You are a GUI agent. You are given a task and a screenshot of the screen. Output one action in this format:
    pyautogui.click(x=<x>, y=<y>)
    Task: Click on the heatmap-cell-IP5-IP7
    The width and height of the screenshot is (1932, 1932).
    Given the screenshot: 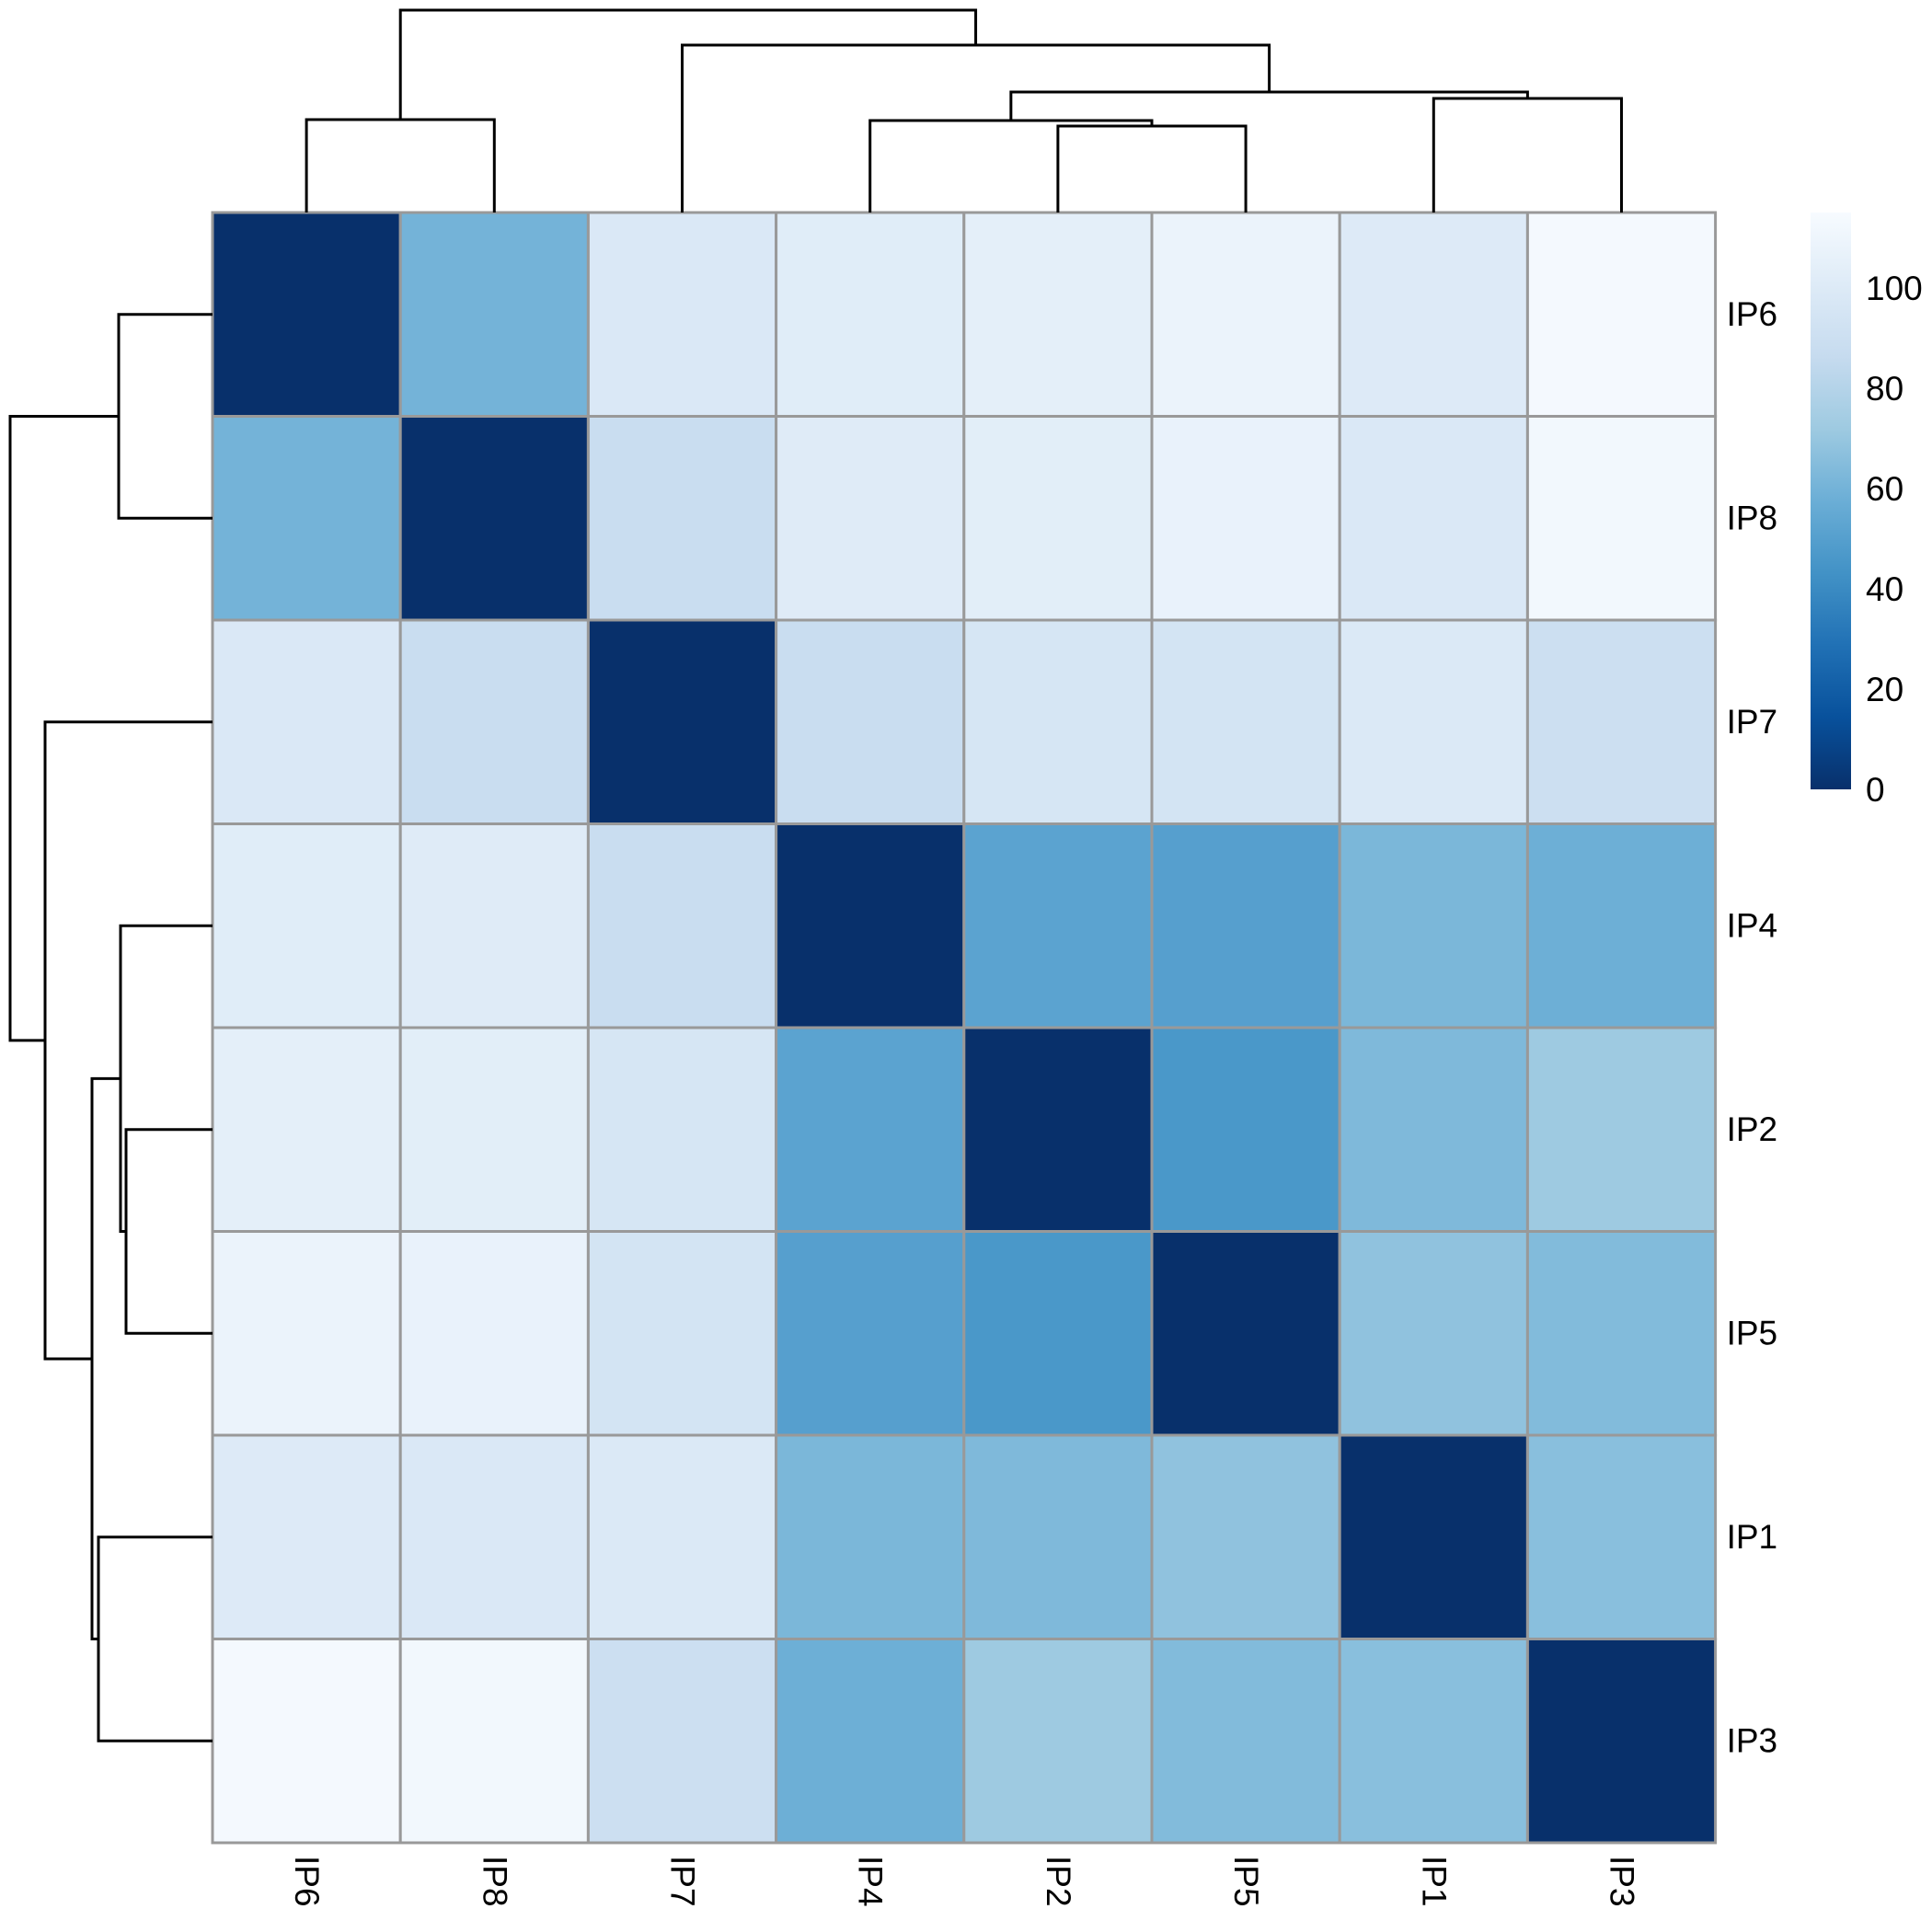 What is the action you would take?
    pyautogui.click(x=682, y=1333)
    